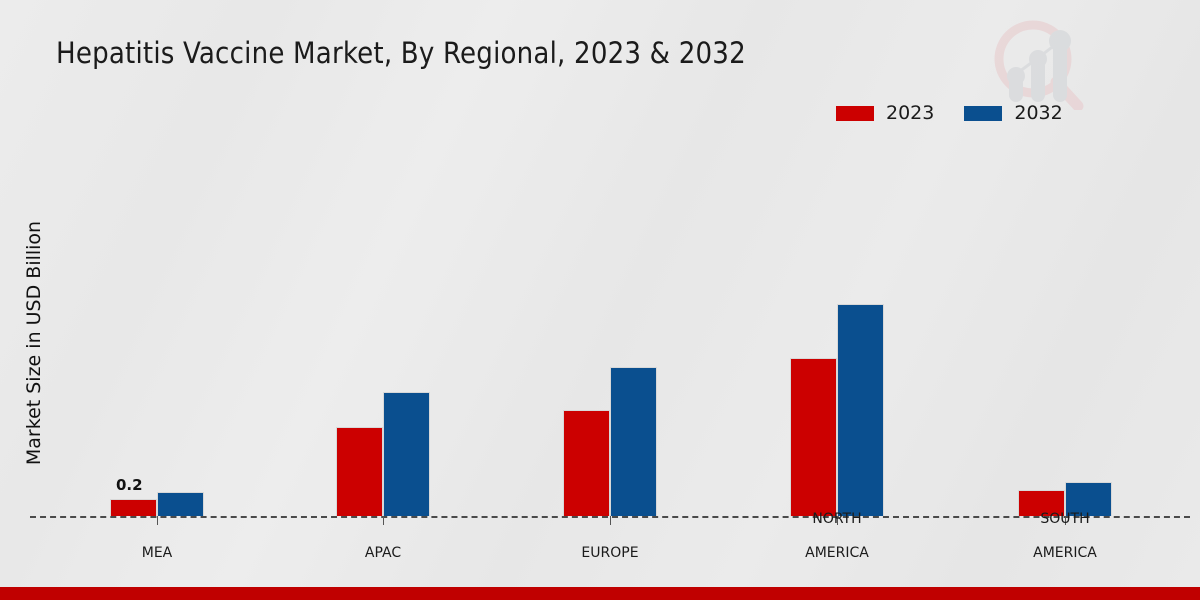  I want to click on tick-north-america, so click(837, 520).